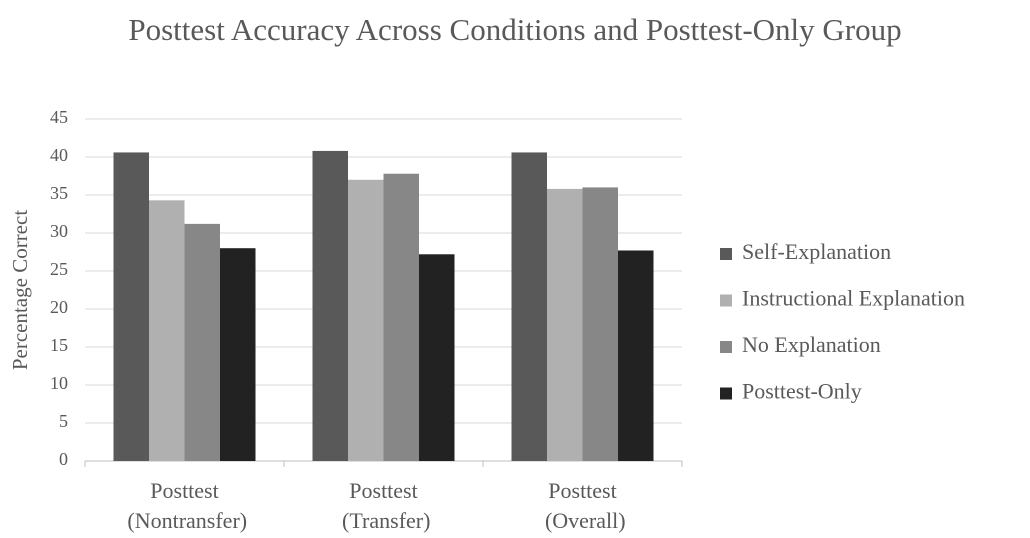 This screenshot has width=1030, height=538. What do you see at coordinates (59, 155) in the screenshot?
I see `y-tick-label: 40` at bounding box center [59, 155].